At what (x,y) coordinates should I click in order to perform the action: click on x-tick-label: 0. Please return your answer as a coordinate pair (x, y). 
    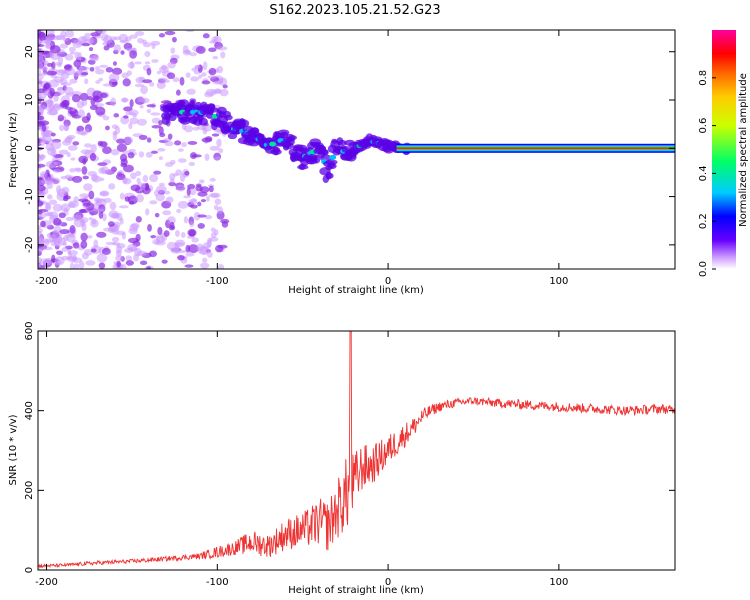
    Looking at the image, I should click on (388, 281).